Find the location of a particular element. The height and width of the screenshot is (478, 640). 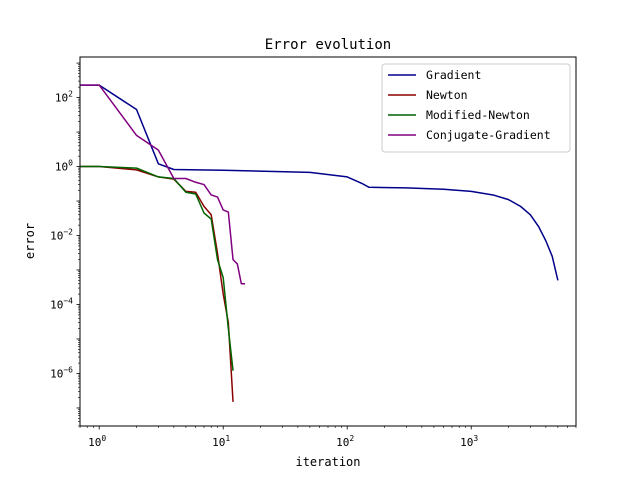

legend-label-2: Modified-Newton is located at coordinates (478, 115).